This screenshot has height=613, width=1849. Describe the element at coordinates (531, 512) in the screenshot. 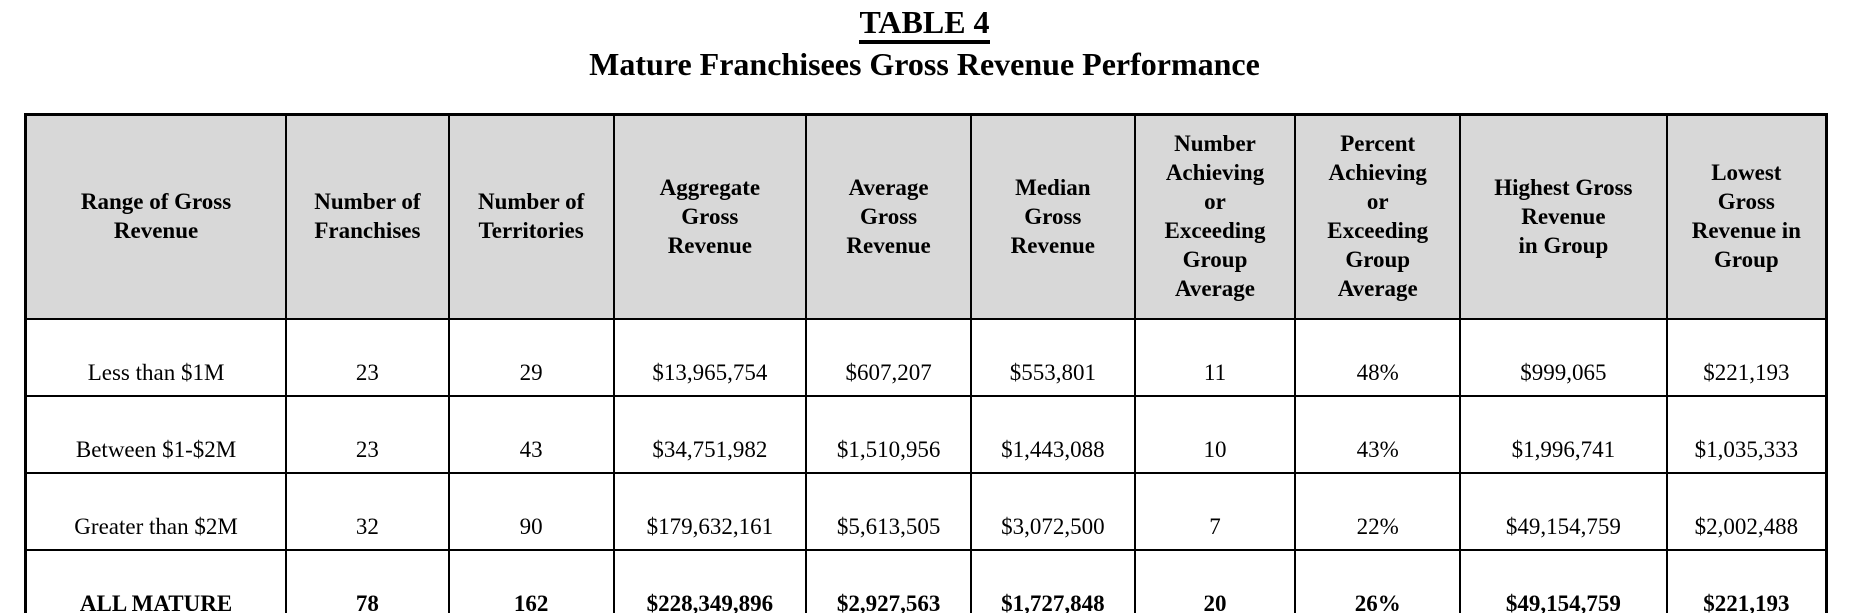

I see `cell-territories: 90` at that location.